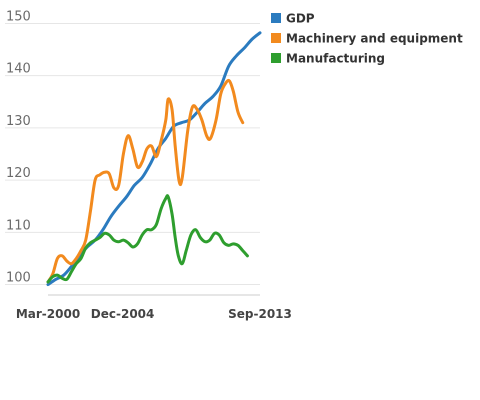  I want to click on x-axis-ticks: Mar-2000 Dec-2004 Sep-2013, so click(154, 314).